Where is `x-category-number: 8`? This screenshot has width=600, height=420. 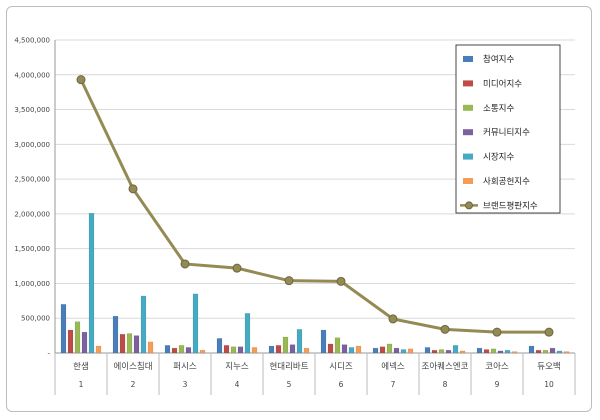 x-category-number: 8 is located at coordinates (445, 384).